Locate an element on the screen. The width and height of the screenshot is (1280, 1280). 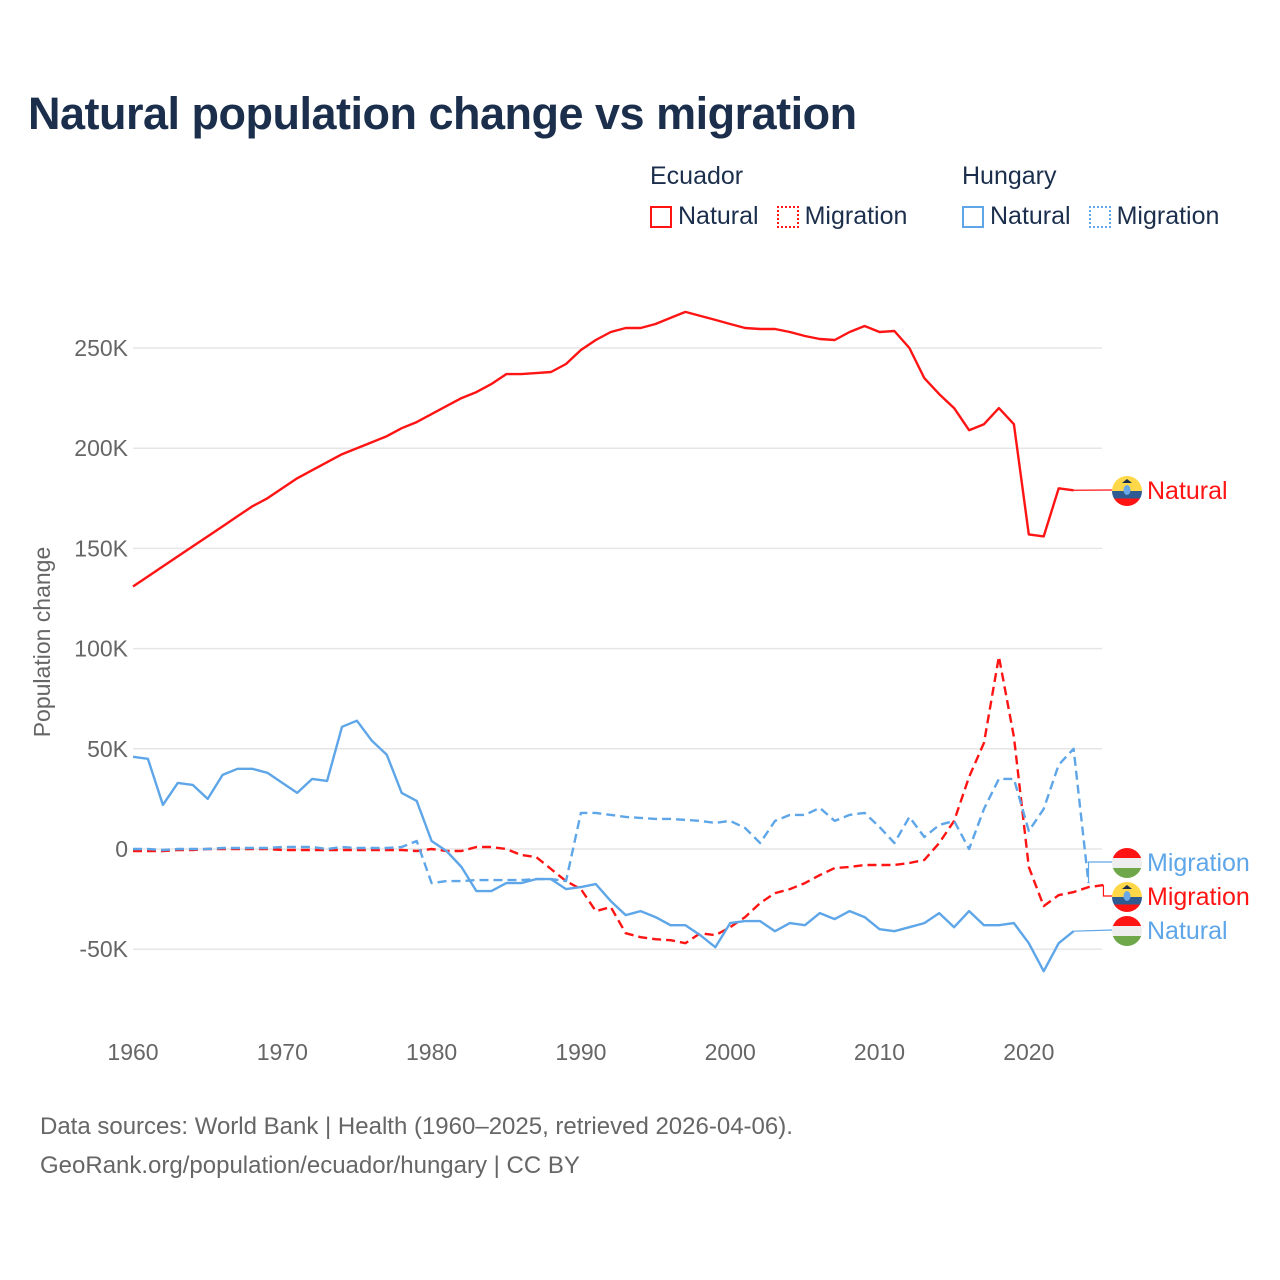
legend-item-hungary-migration: Migration is located at coordinates (1154, 216).